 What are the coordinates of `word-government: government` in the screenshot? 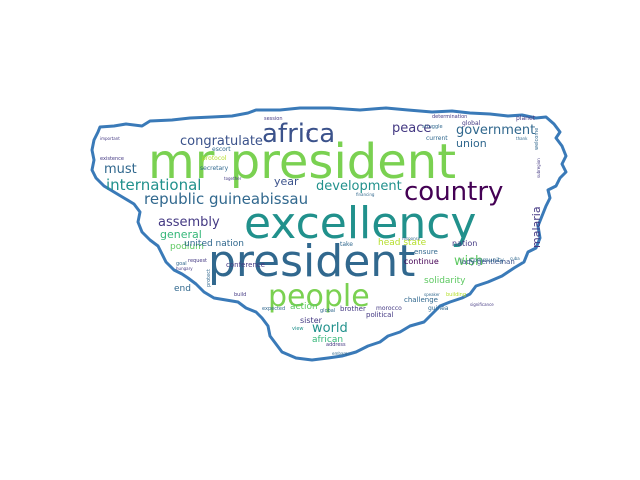 It's located at (495, 130).